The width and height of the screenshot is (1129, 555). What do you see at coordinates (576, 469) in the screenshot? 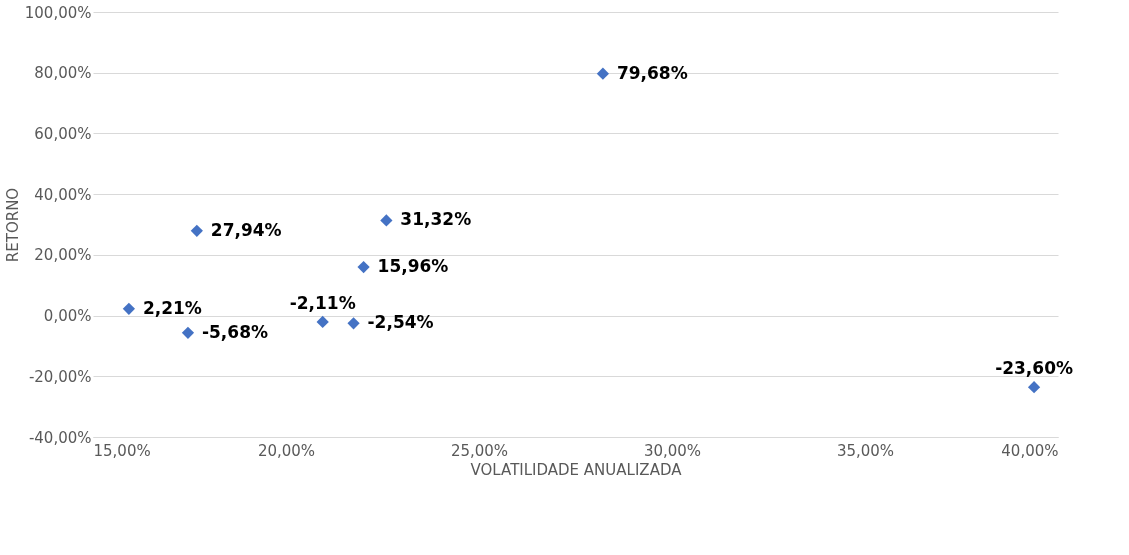
I see `x-axis-title: VOLATILIDADE ANUALIZADA` at bounding box center [576, 469].